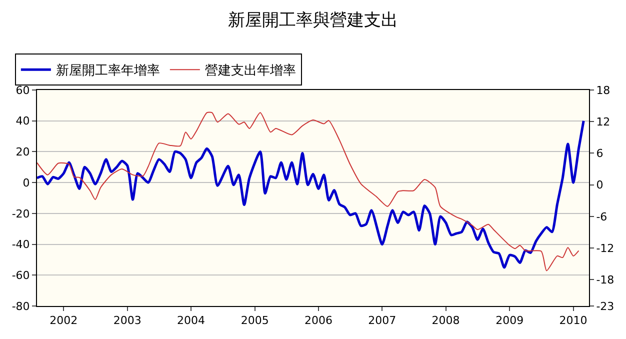 Image resolution: width=626 pixels, height=339 pixels. Describe the element at coordinates (23, 152) in the screenshot. I see `y-tick-label: 20` at that location.